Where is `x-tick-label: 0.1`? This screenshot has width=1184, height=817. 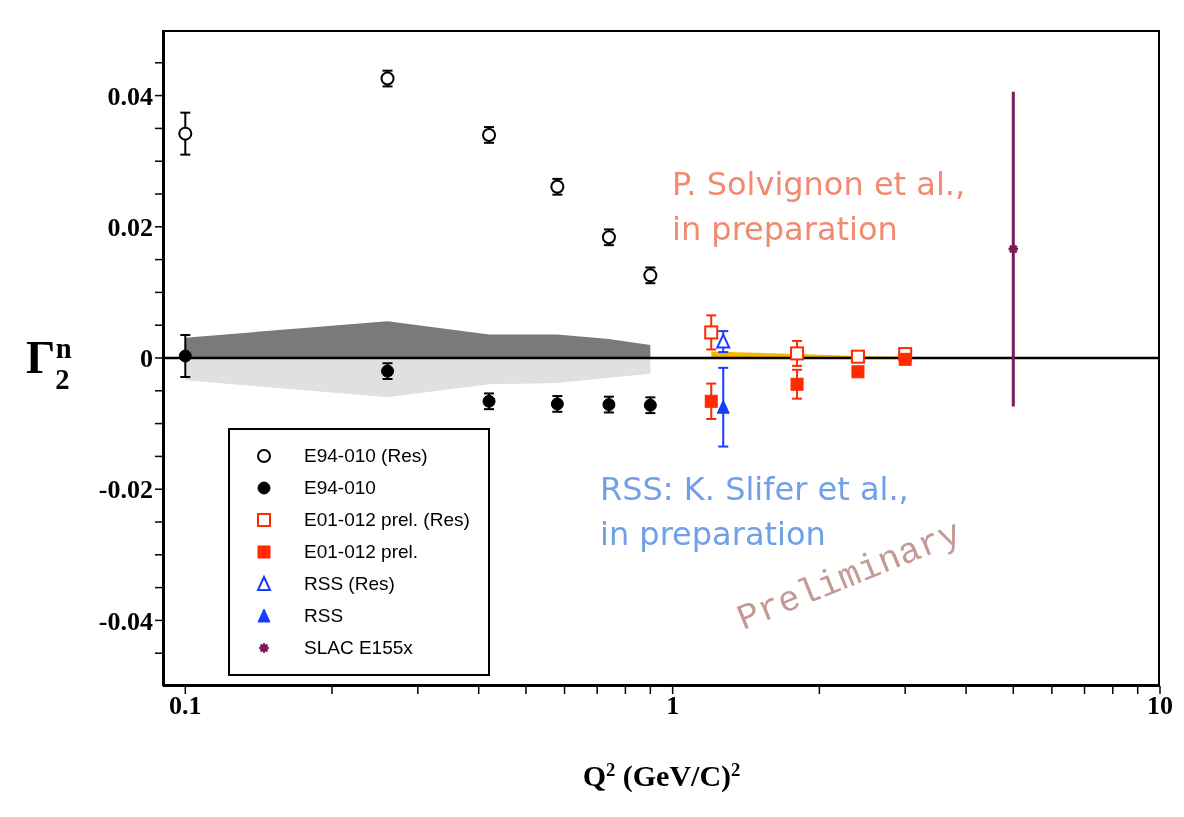
x-tick-label: 0.1 is located at coordinates (185, 706).